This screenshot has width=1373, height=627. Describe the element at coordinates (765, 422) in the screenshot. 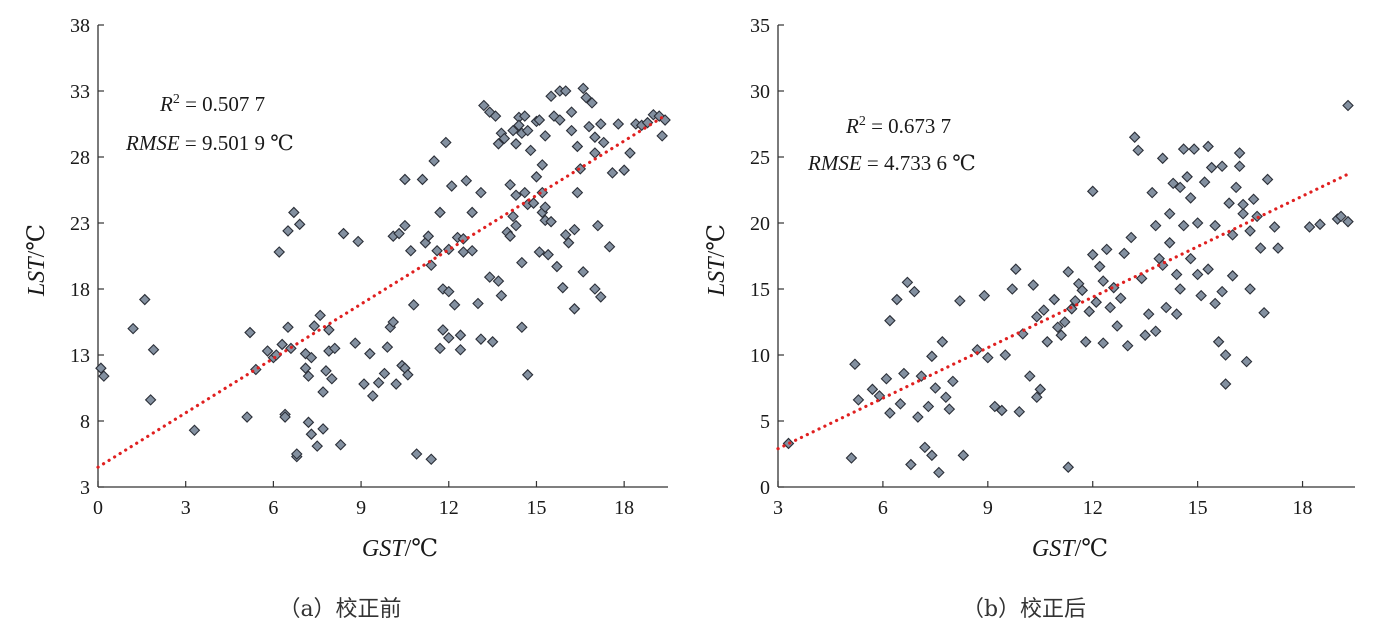

I see `panel-b-y-tick-label: 5` at that location.